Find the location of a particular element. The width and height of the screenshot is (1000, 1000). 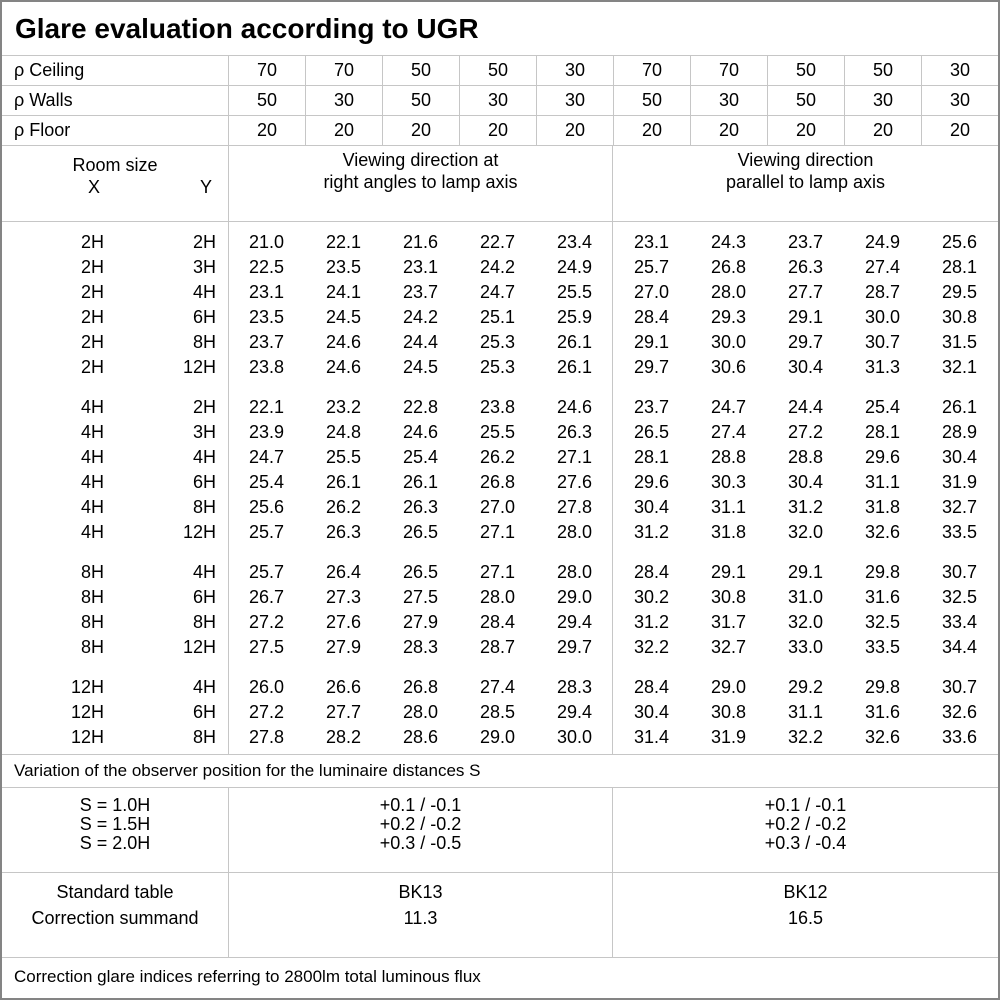

s-label-2: S = 1.5H is located at coordinates (115, 824).